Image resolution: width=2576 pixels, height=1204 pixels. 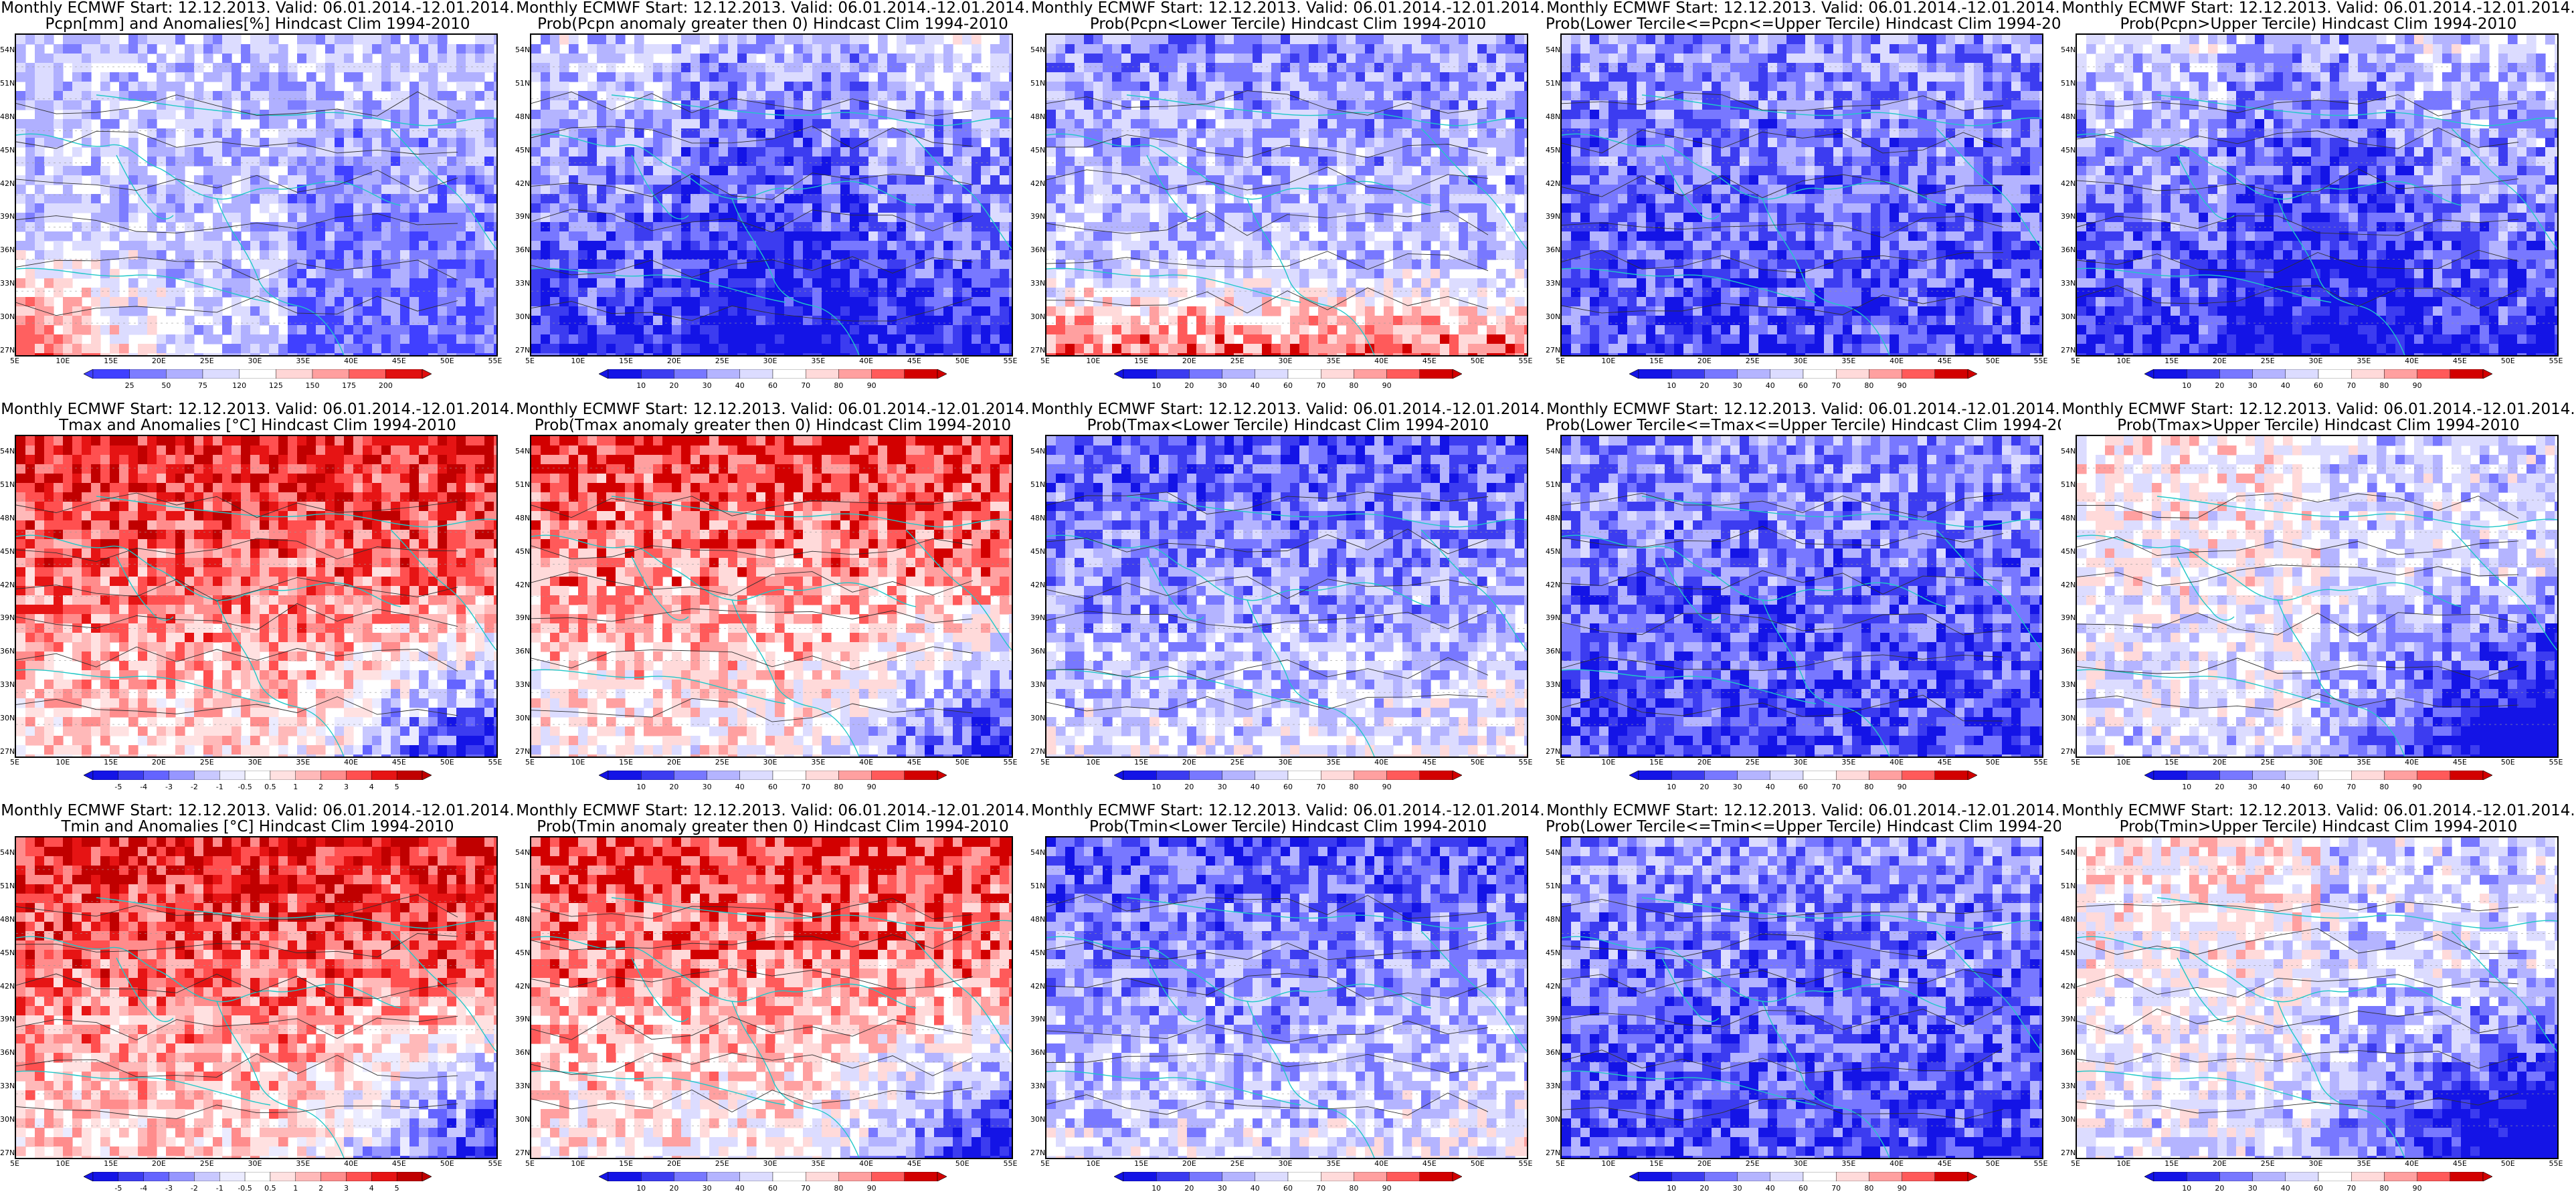 I want to click on colorbar-tick-label: 30, so click(x=1737, y=385).